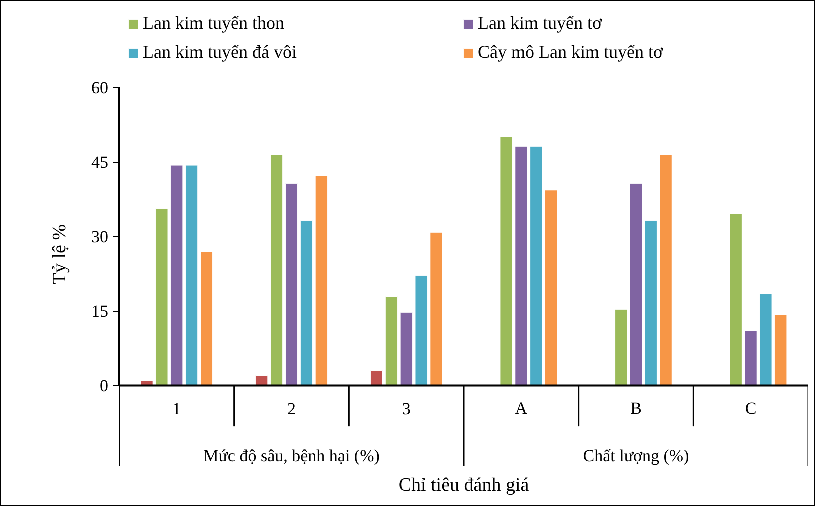 This screenshot has width=817, height=508. Describe the element at coordinates (636, 456) in the screenshot. I see `text: Chất lượng (%)` at that location.